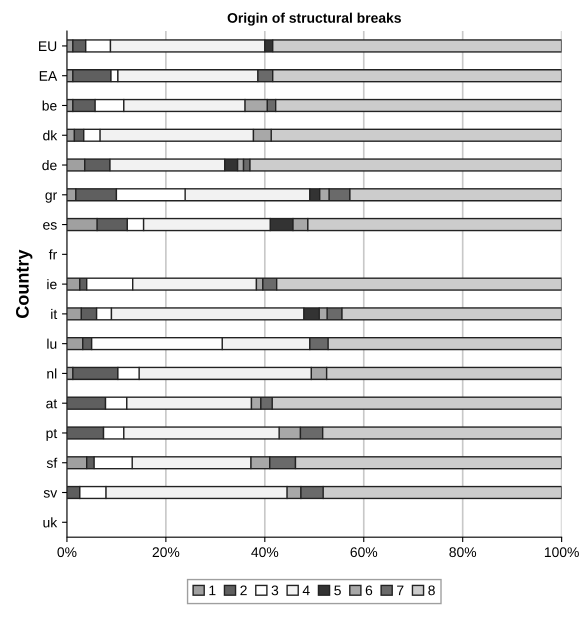 The height and width of the screenshot is (621, 582). I want to click on y-tick-label: ie, so click(52, 284).